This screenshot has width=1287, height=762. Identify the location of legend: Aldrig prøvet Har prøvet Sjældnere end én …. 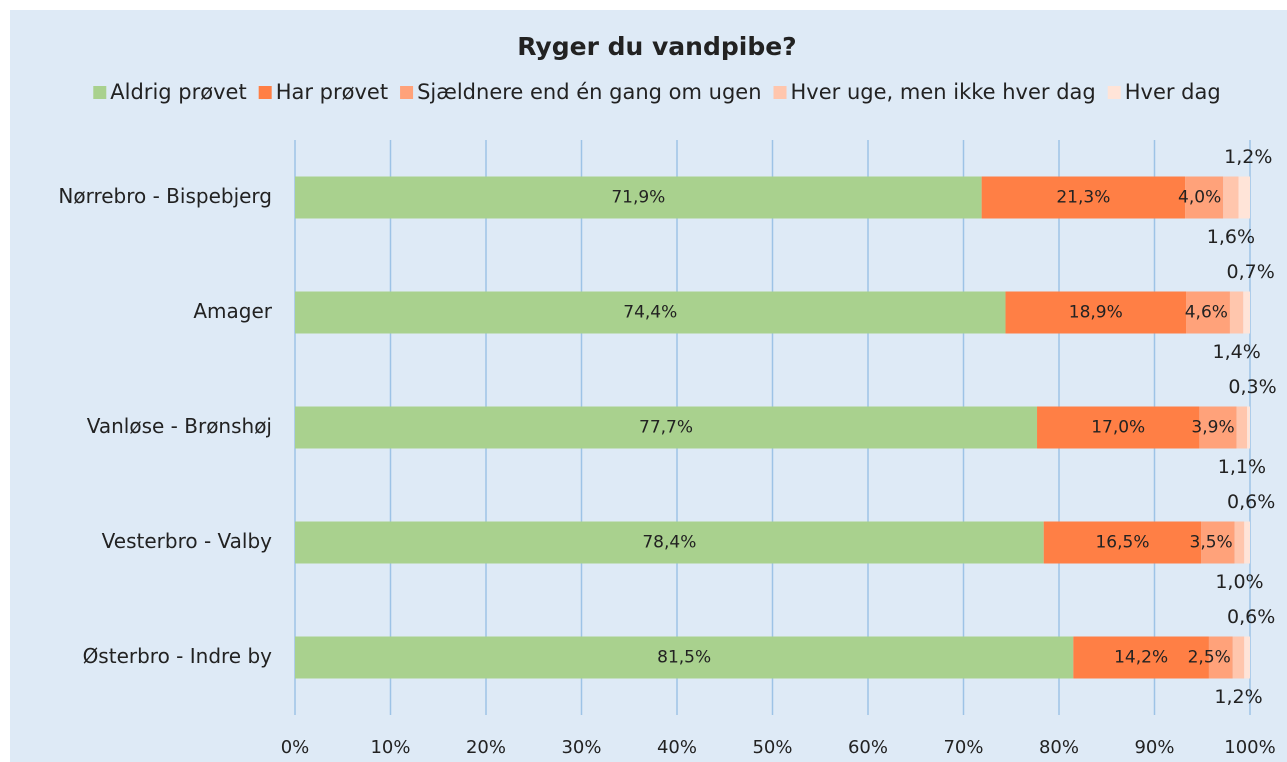
(657, 92).